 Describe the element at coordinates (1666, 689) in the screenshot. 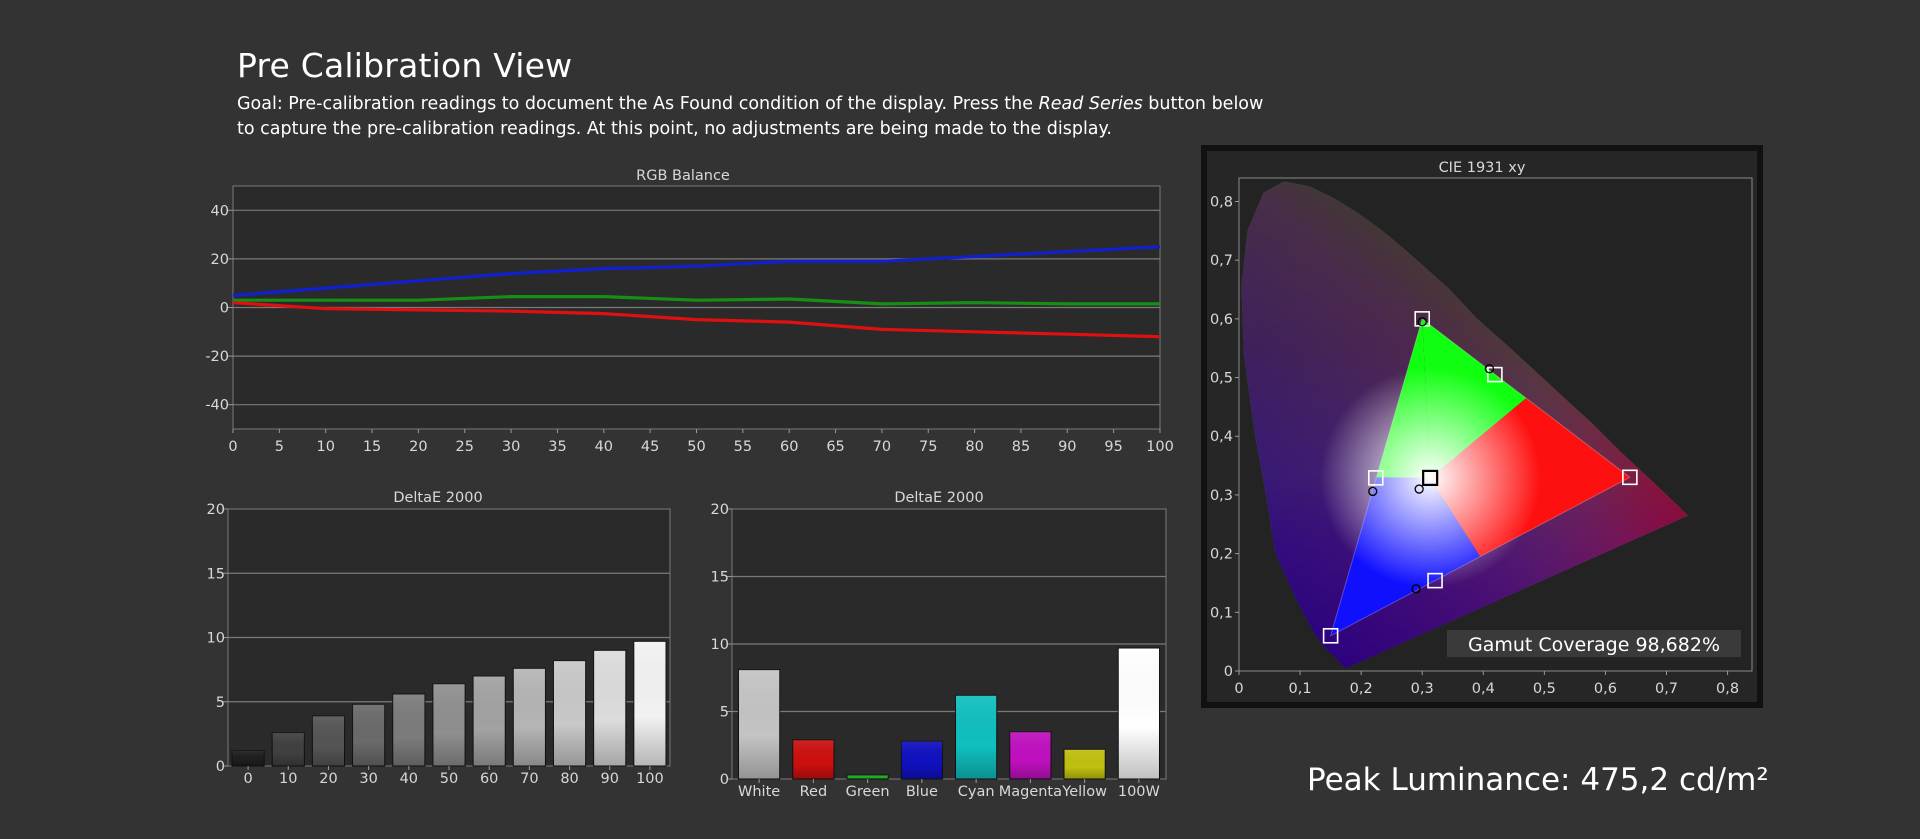

I see `cie-x-tick-label: 0,7` at that location.